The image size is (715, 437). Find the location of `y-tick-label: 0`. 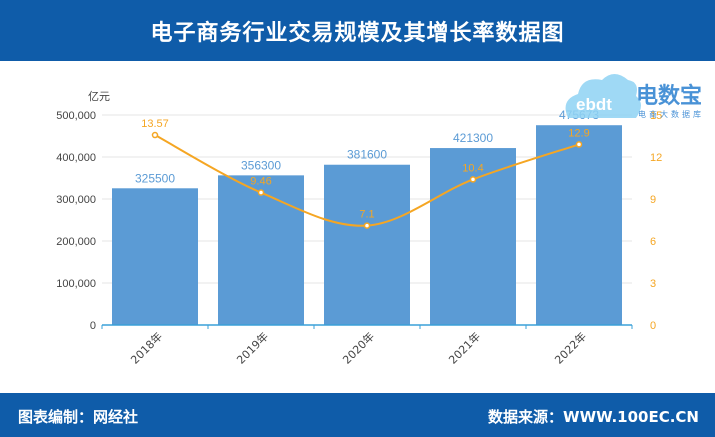

y-tick-label: 0 is located at coordinates (93, 326).